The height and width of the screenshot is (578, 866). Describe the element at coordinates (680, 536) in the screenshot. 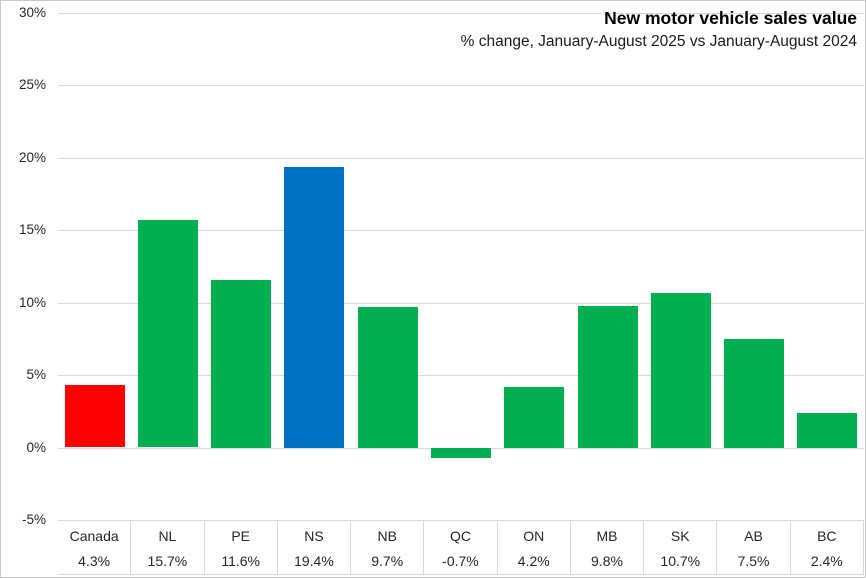

I see `category-label: SK` at that location.